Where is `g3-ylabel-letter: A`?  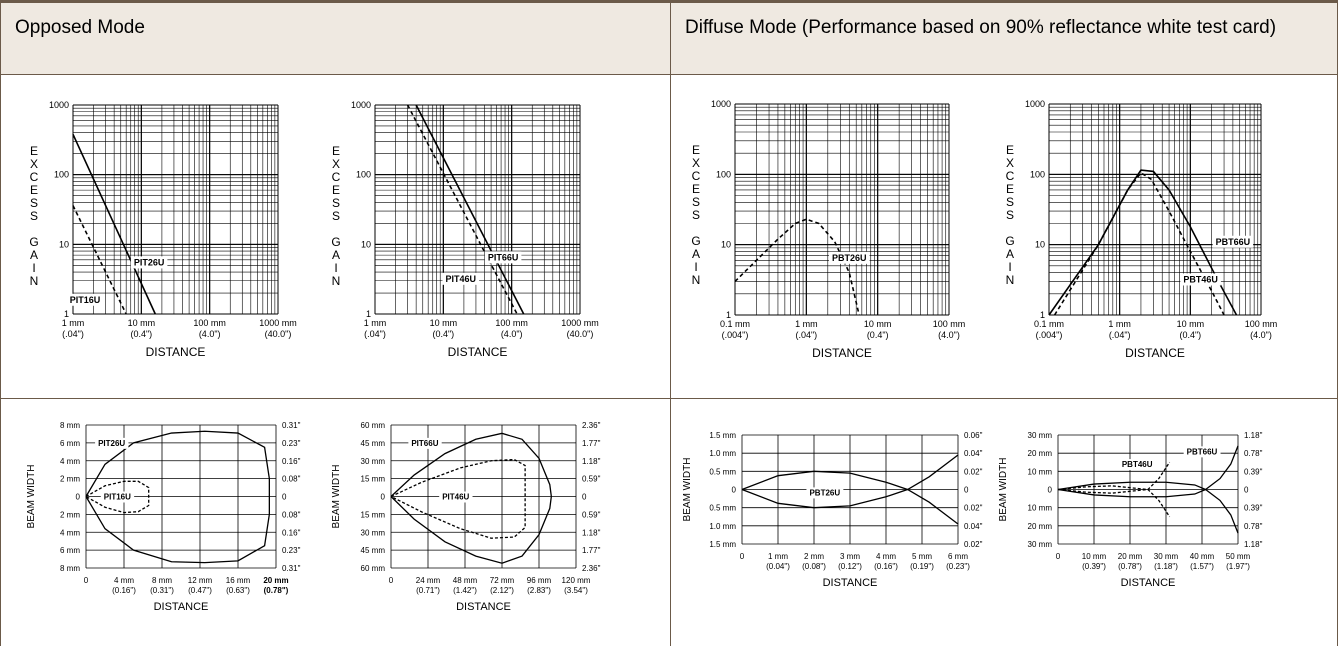 g3-ylabel-letter: A is located at coordinates (696, 254).